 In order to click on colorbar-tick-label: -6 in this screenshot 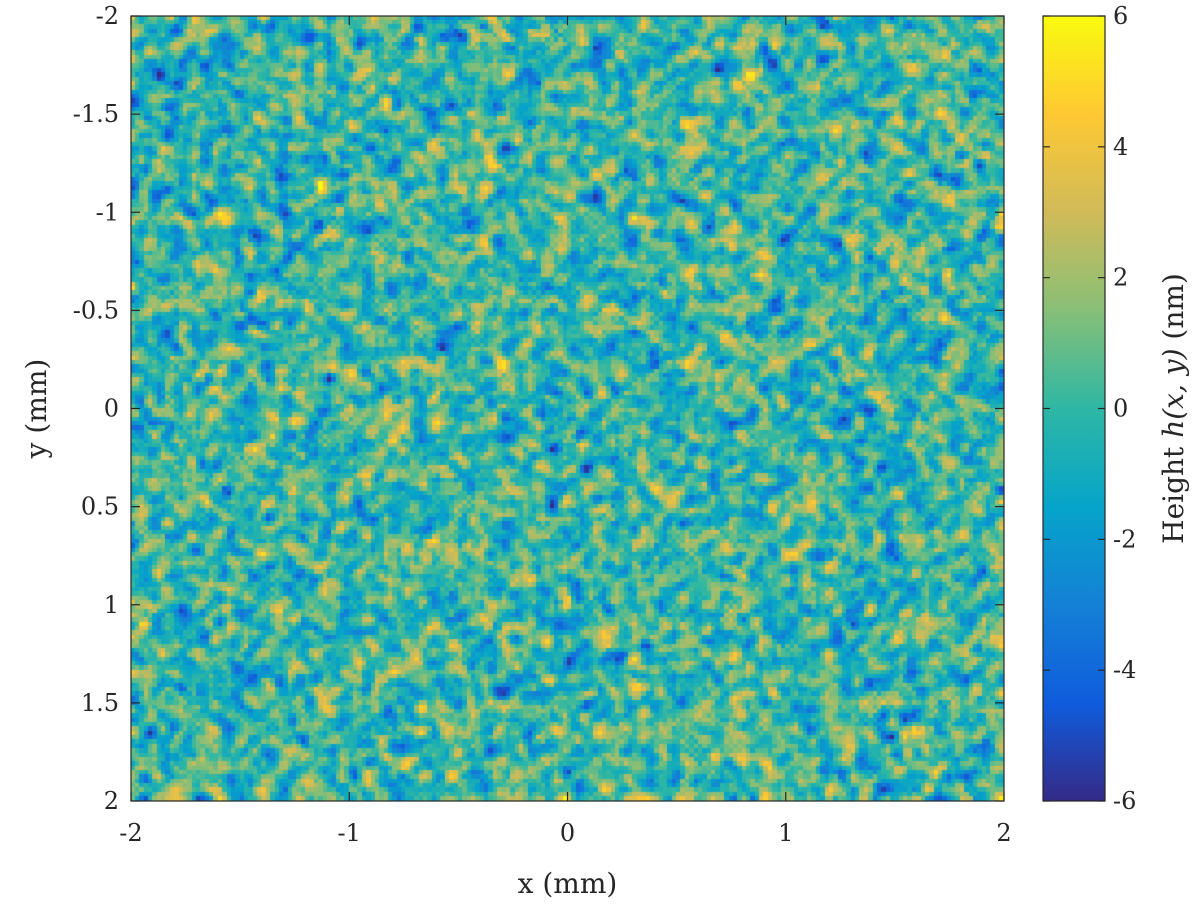, I will do `click(1124, 801)`.